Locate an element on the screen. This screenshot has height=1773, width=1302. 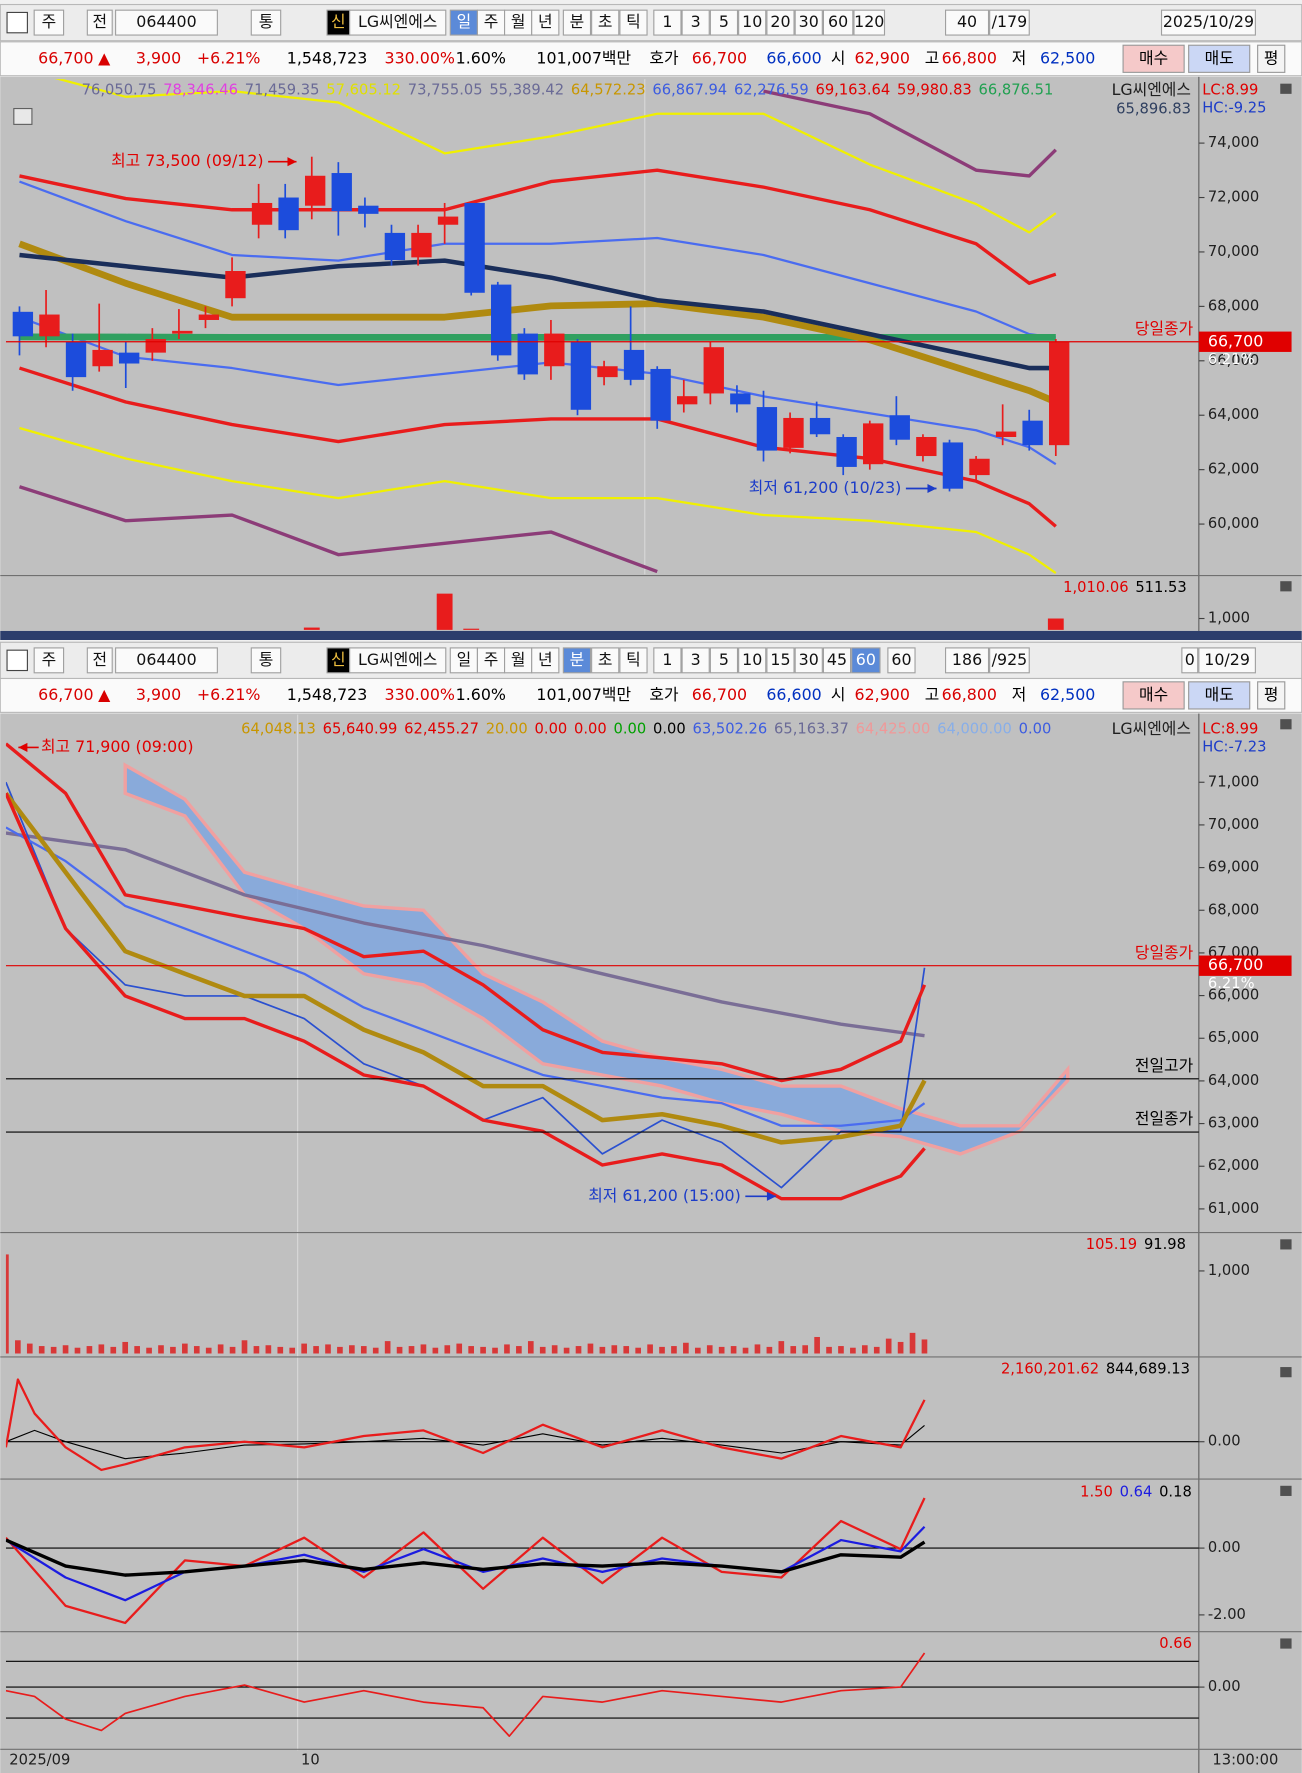
toolbar-label: 2025/10/29 is located at coordinates (1208, 21).